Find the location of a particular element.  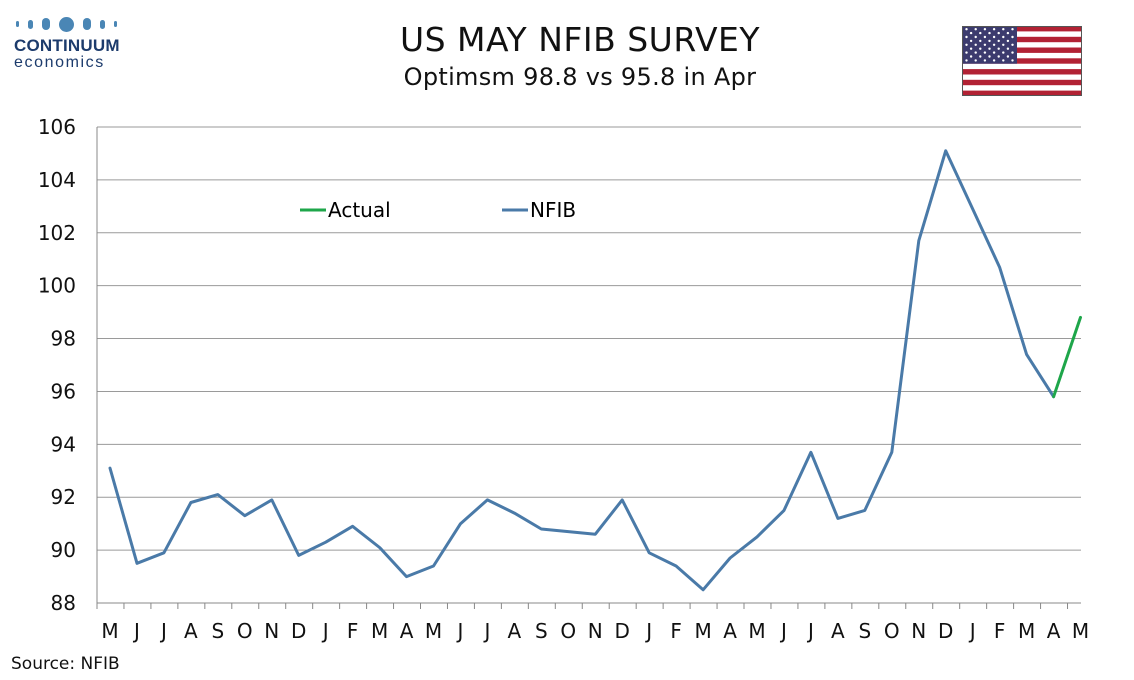

y-tick-label: 90 is located at coordinates (63, 550).